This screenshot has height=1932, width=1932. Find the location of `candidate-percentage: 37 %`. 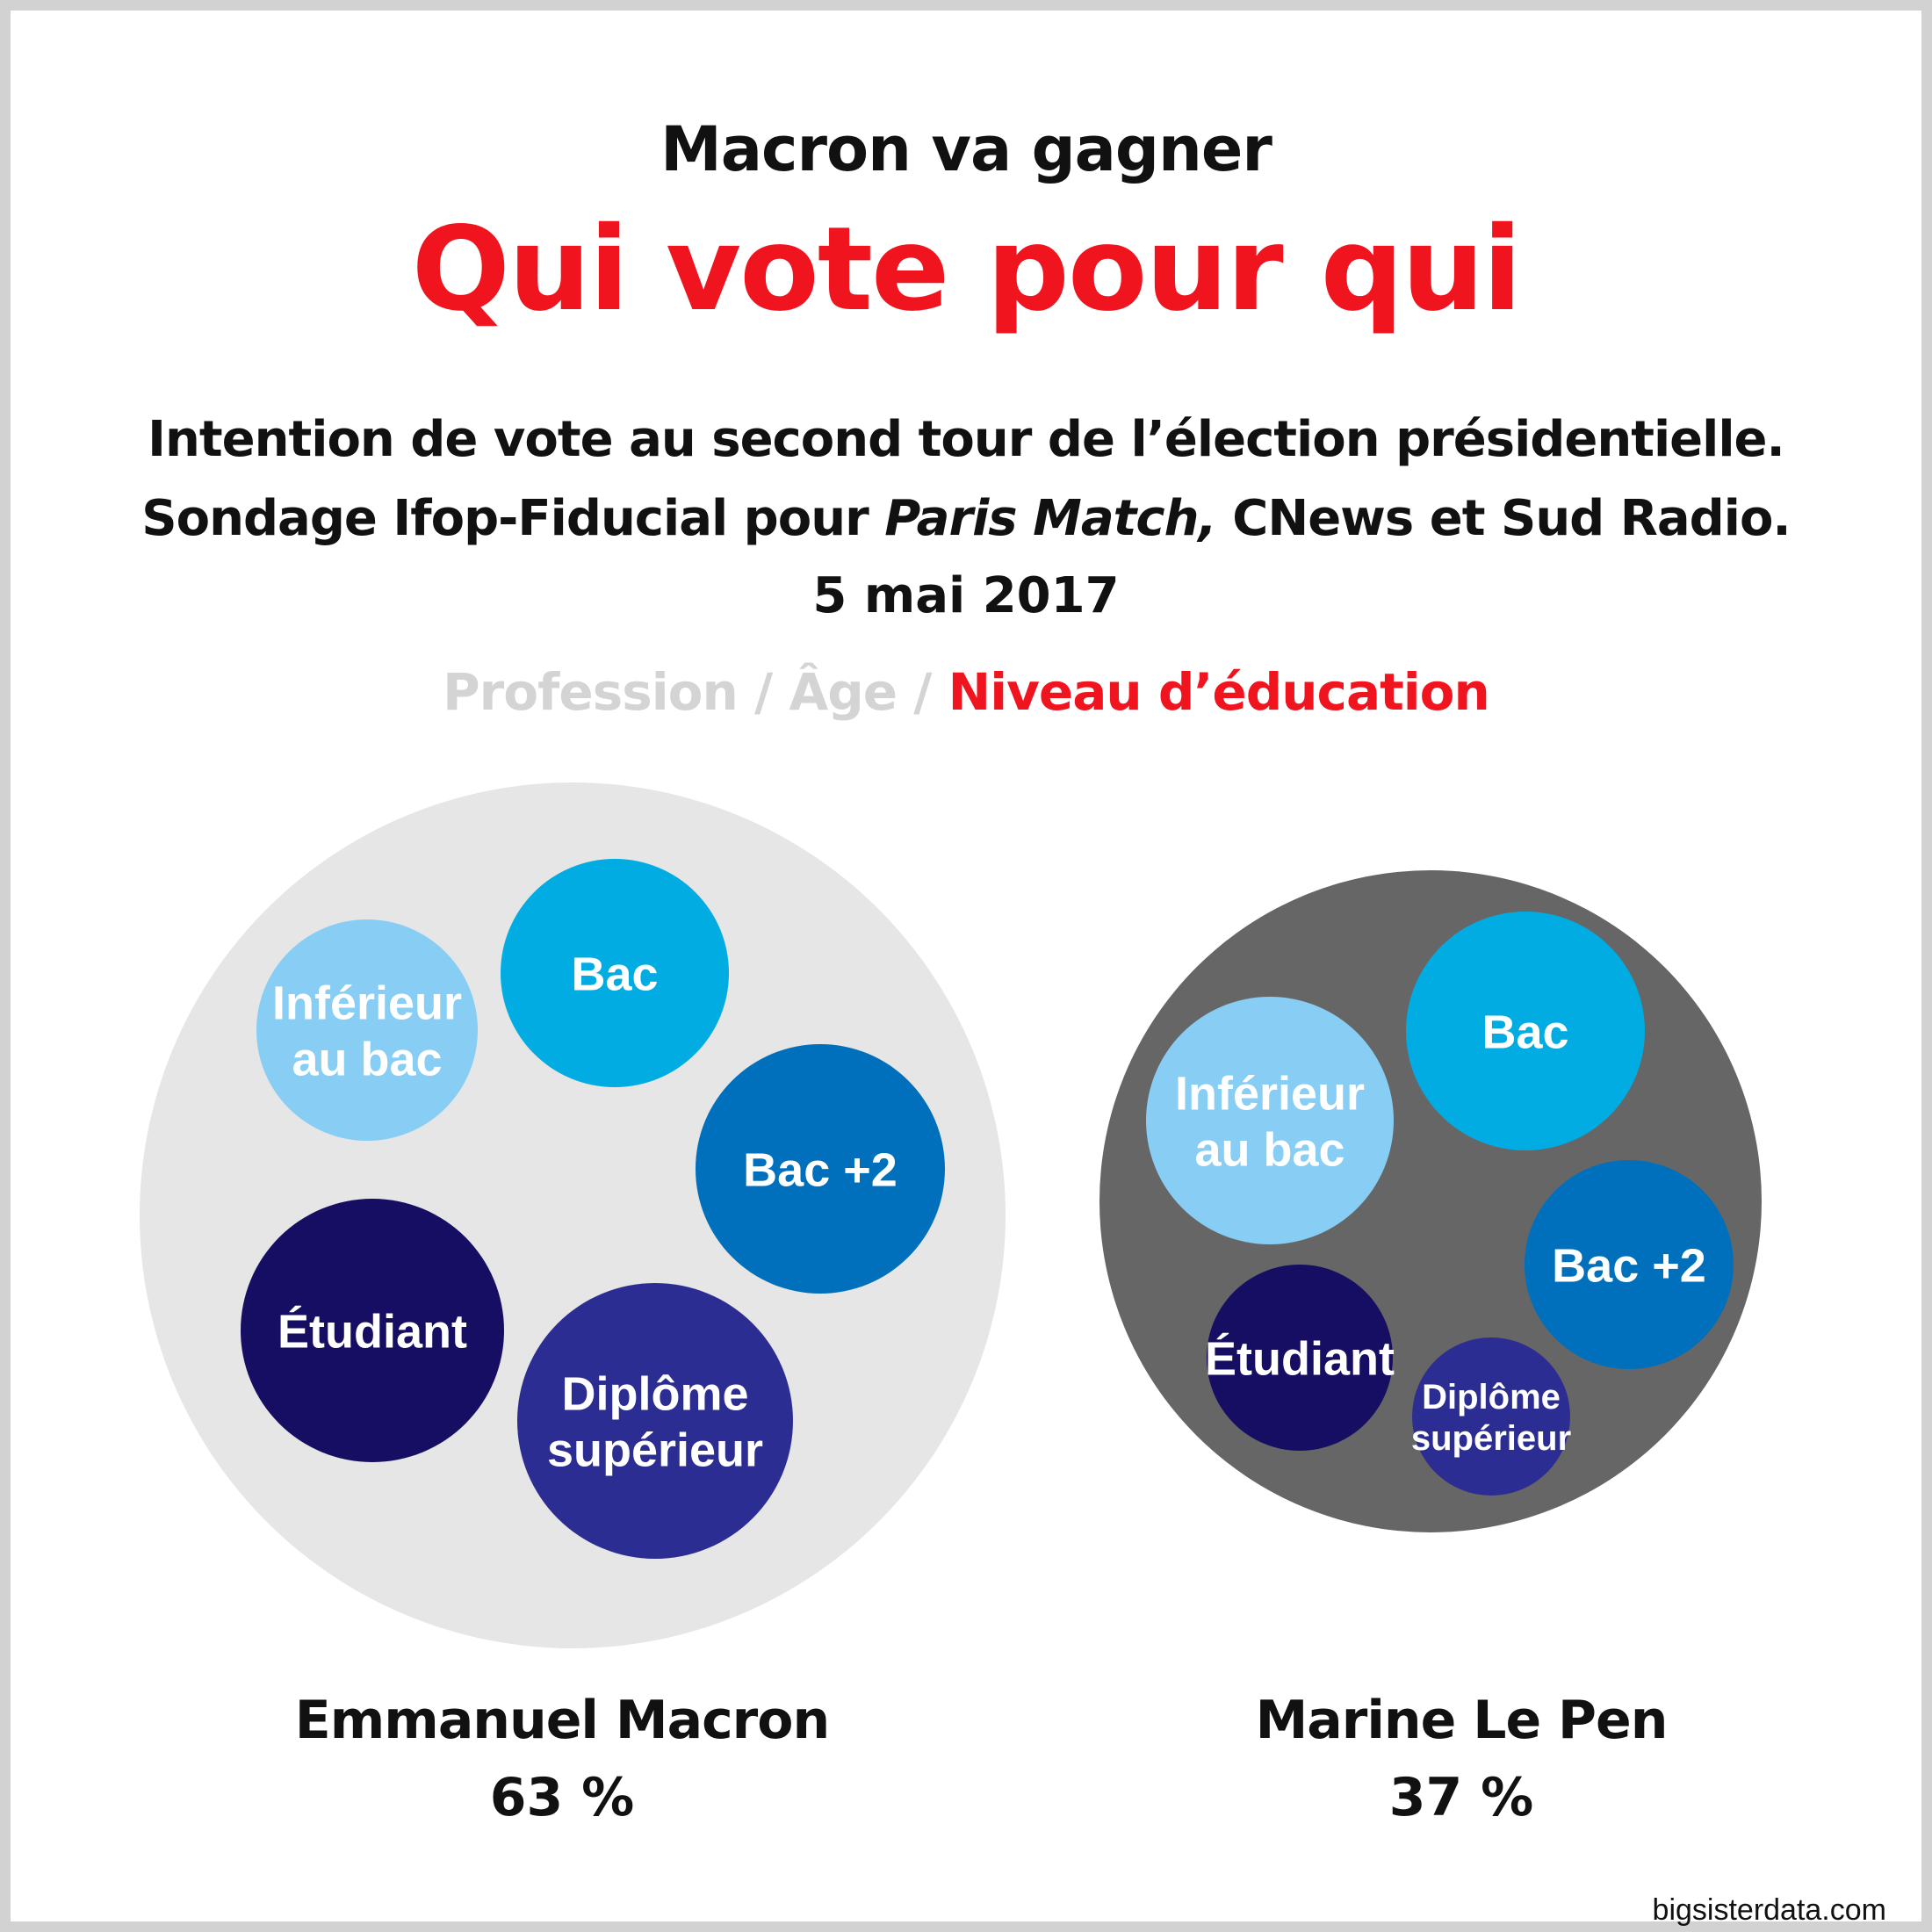

candidate-percentage: 37 % is located at coordinates (1461, 1798).